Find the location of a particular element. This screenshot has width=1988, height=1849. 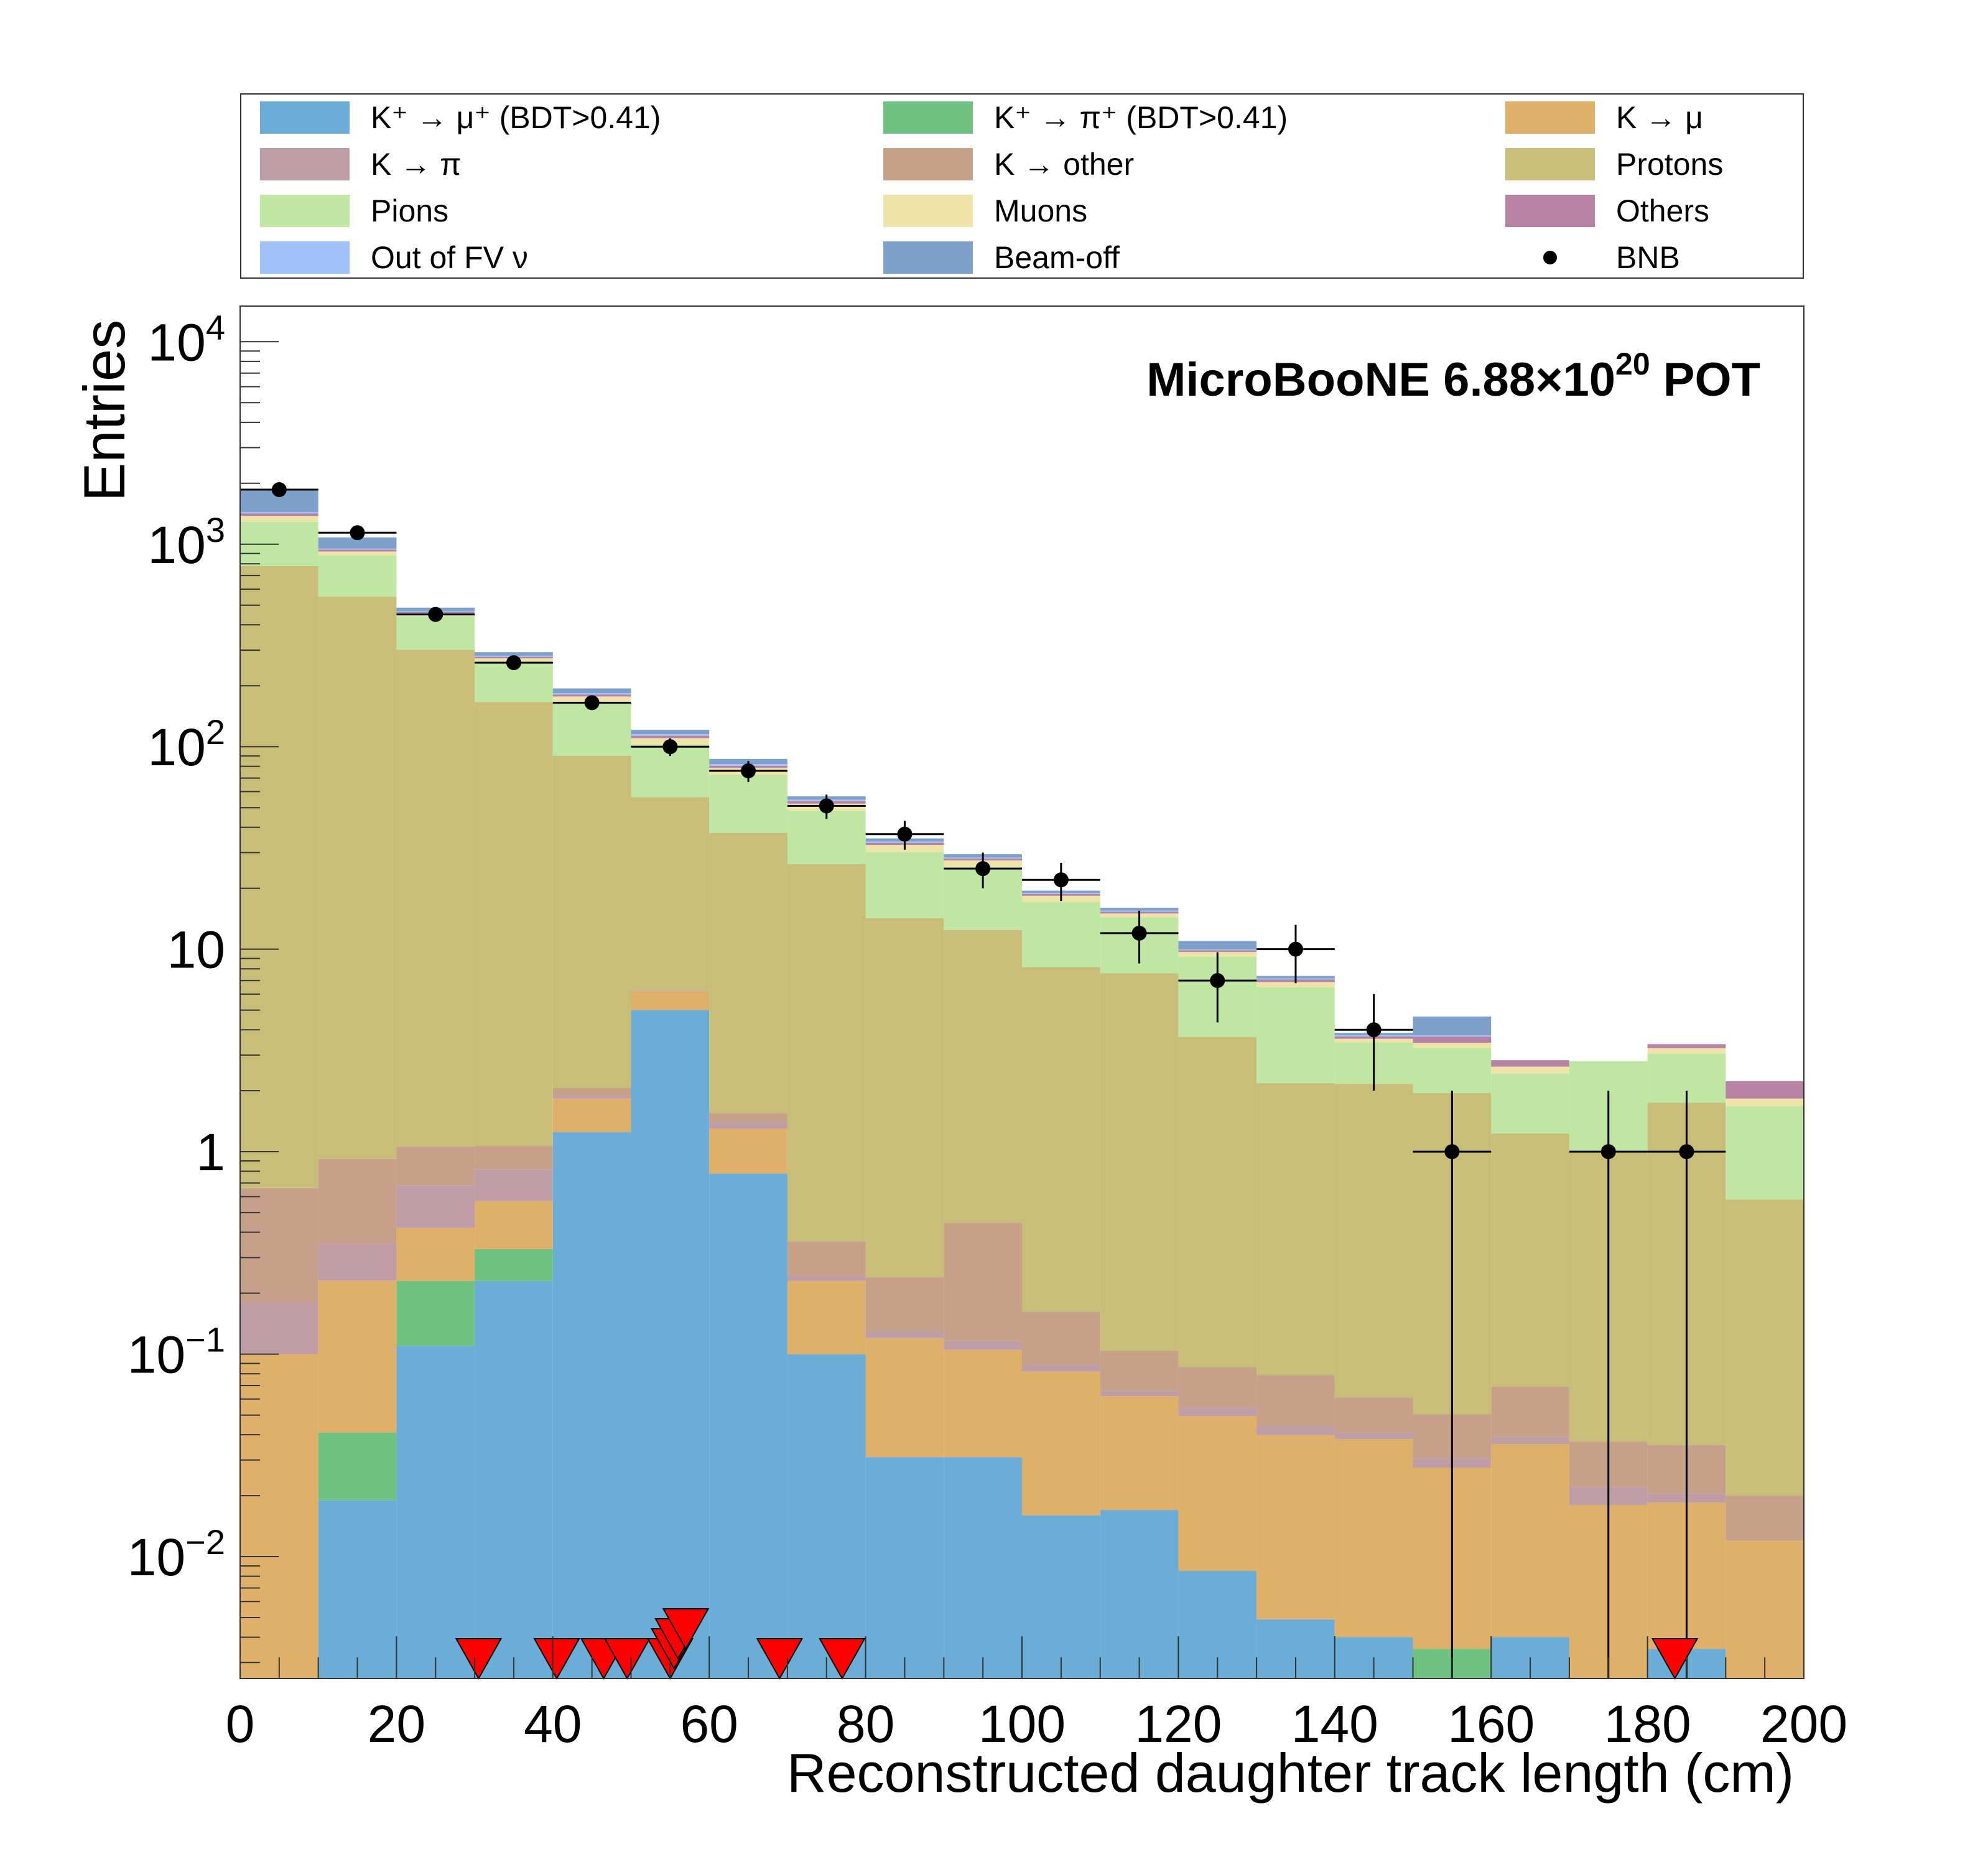

x-axis: 0 20 40 60 80 100 120 140 160 180 200 is located at coordinates (1036, 1694).